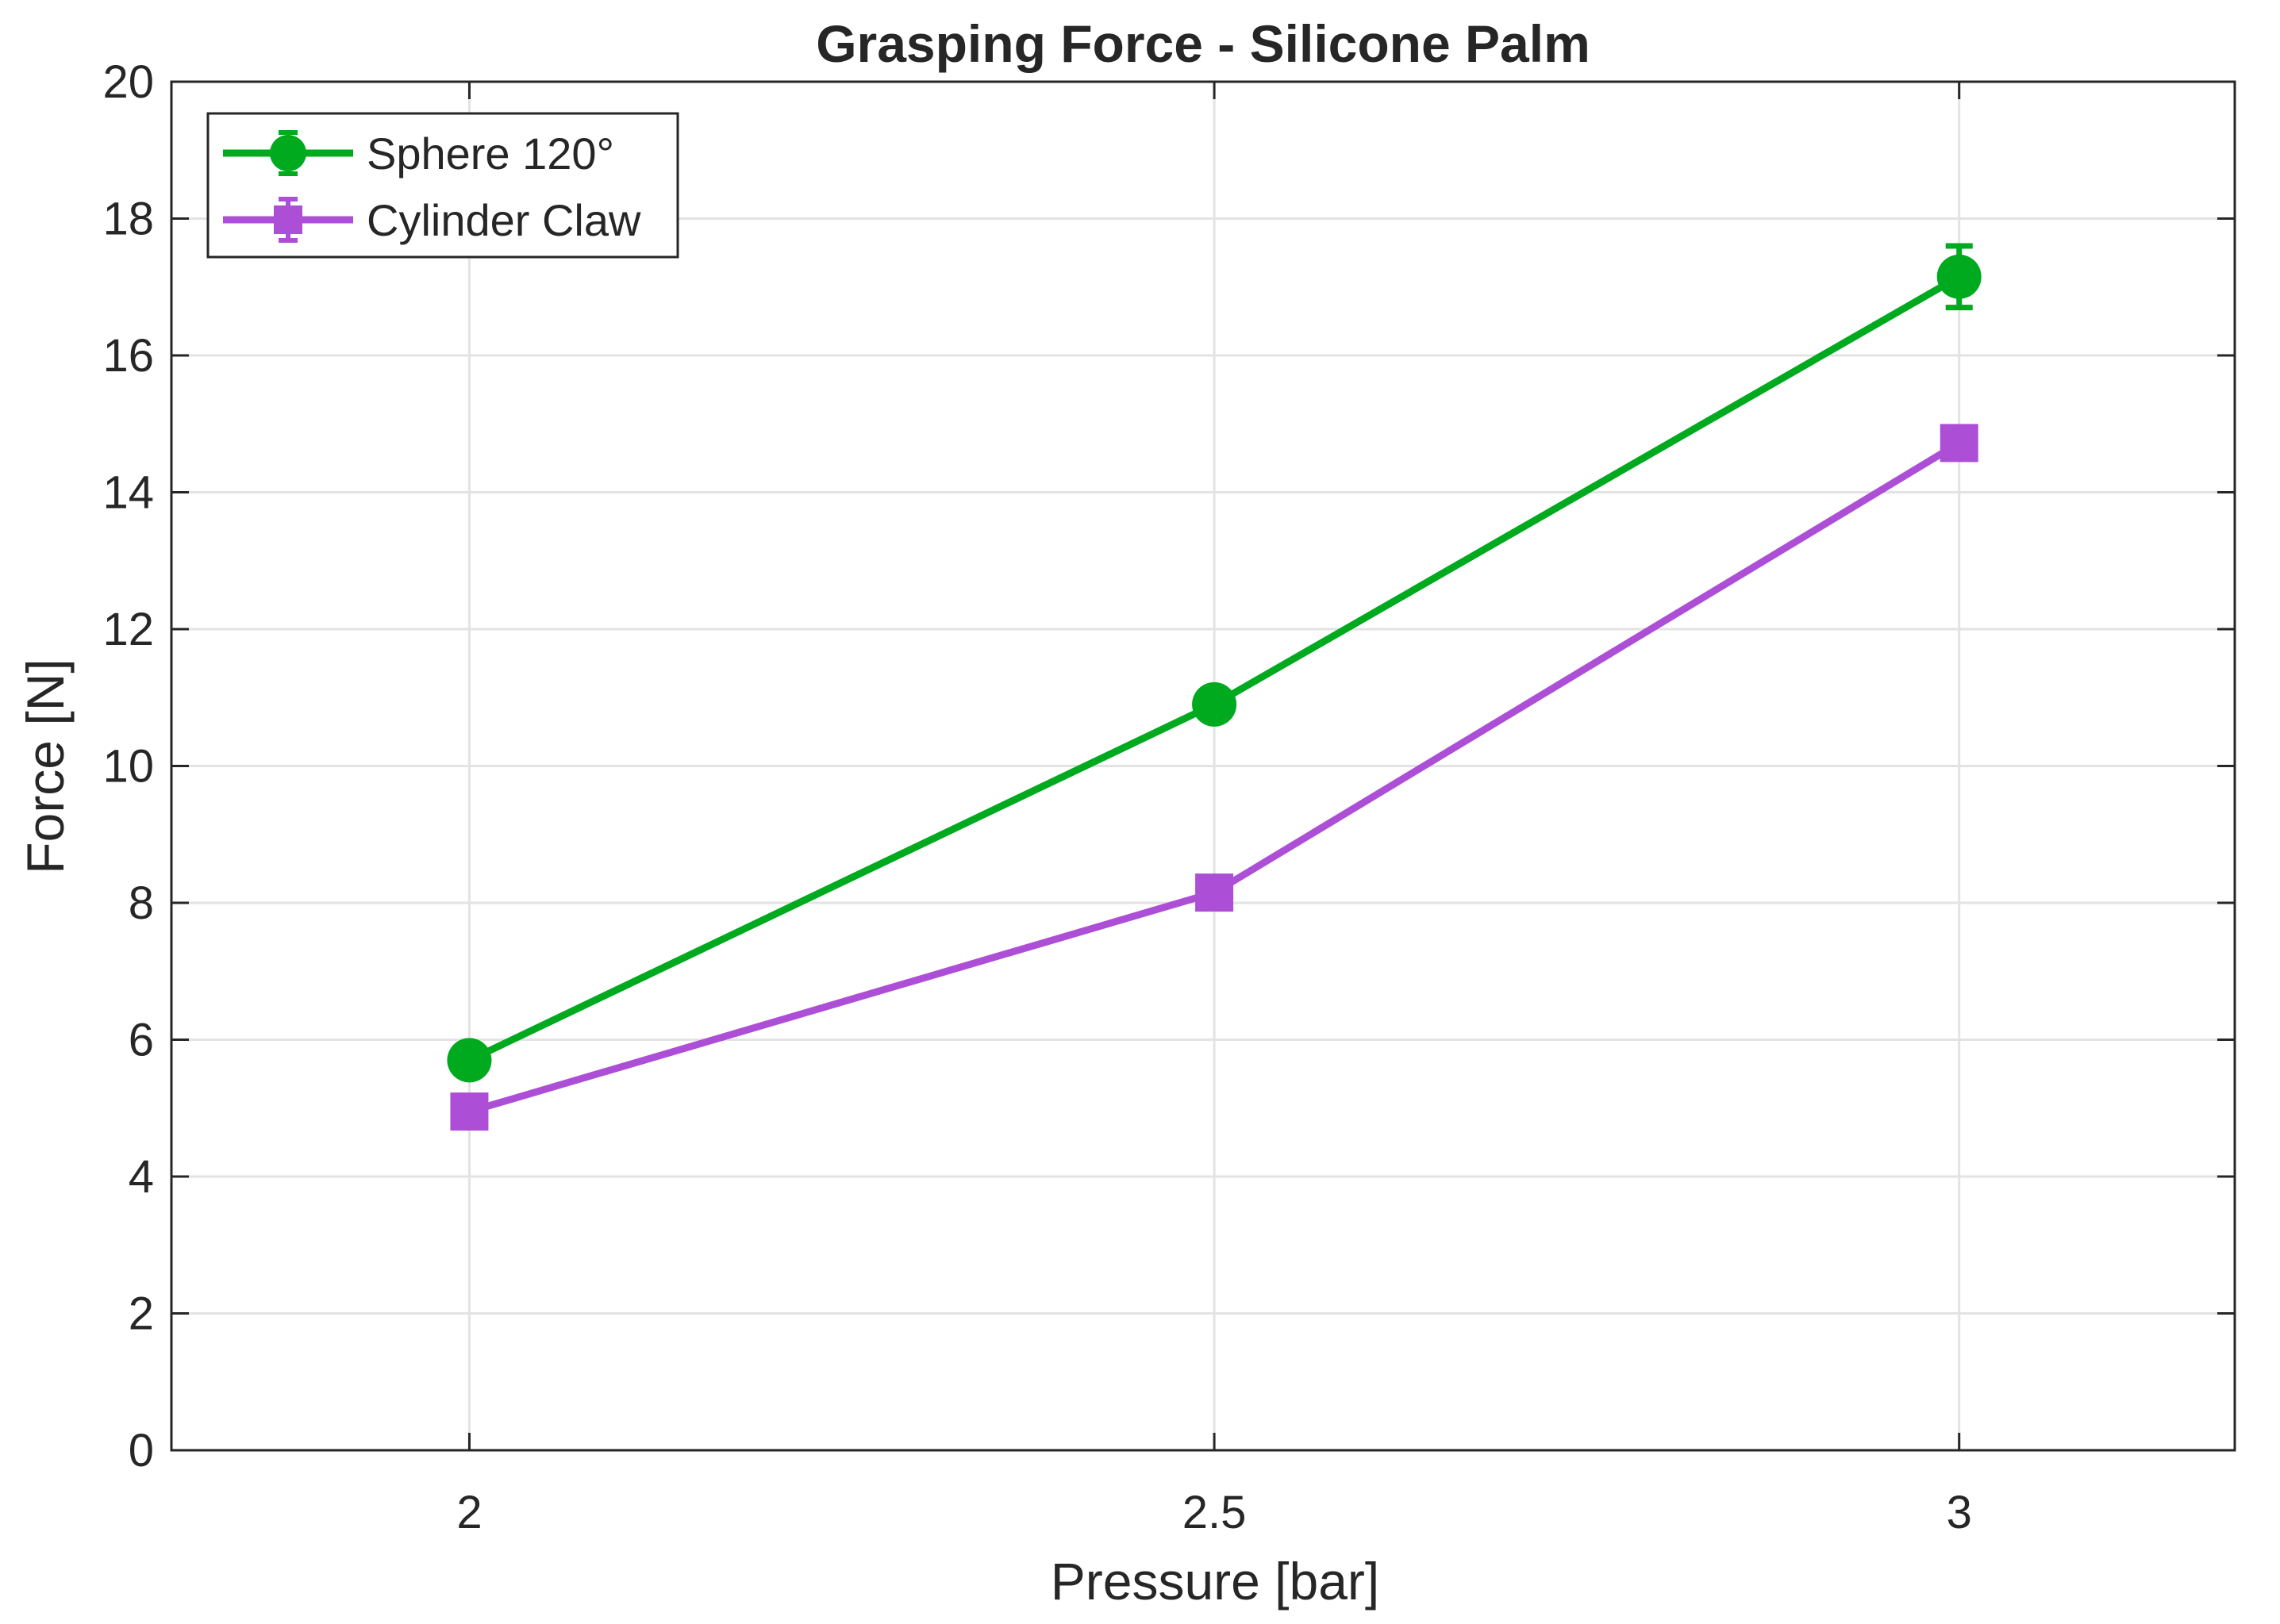 The image size is (2280, 1624). I want to click on x-tick-label: 2, so click(469, 1512).